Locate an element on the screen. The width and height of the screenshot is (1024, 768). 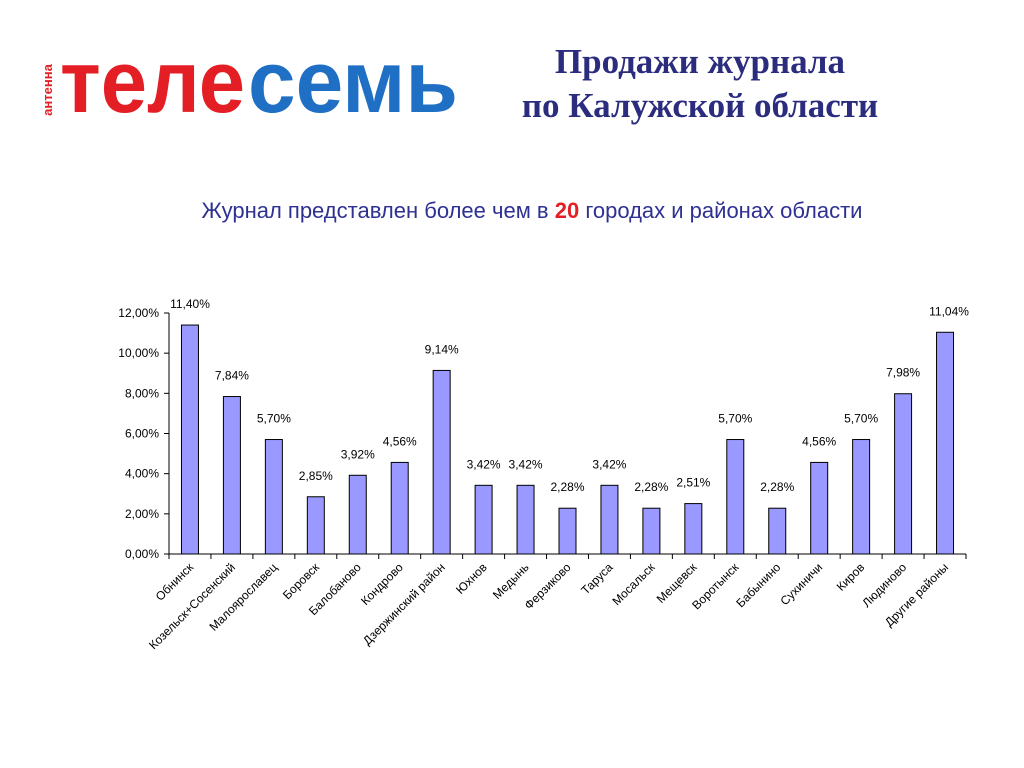
bar-data-label: 3,92% is located at coordinates (358, 454).